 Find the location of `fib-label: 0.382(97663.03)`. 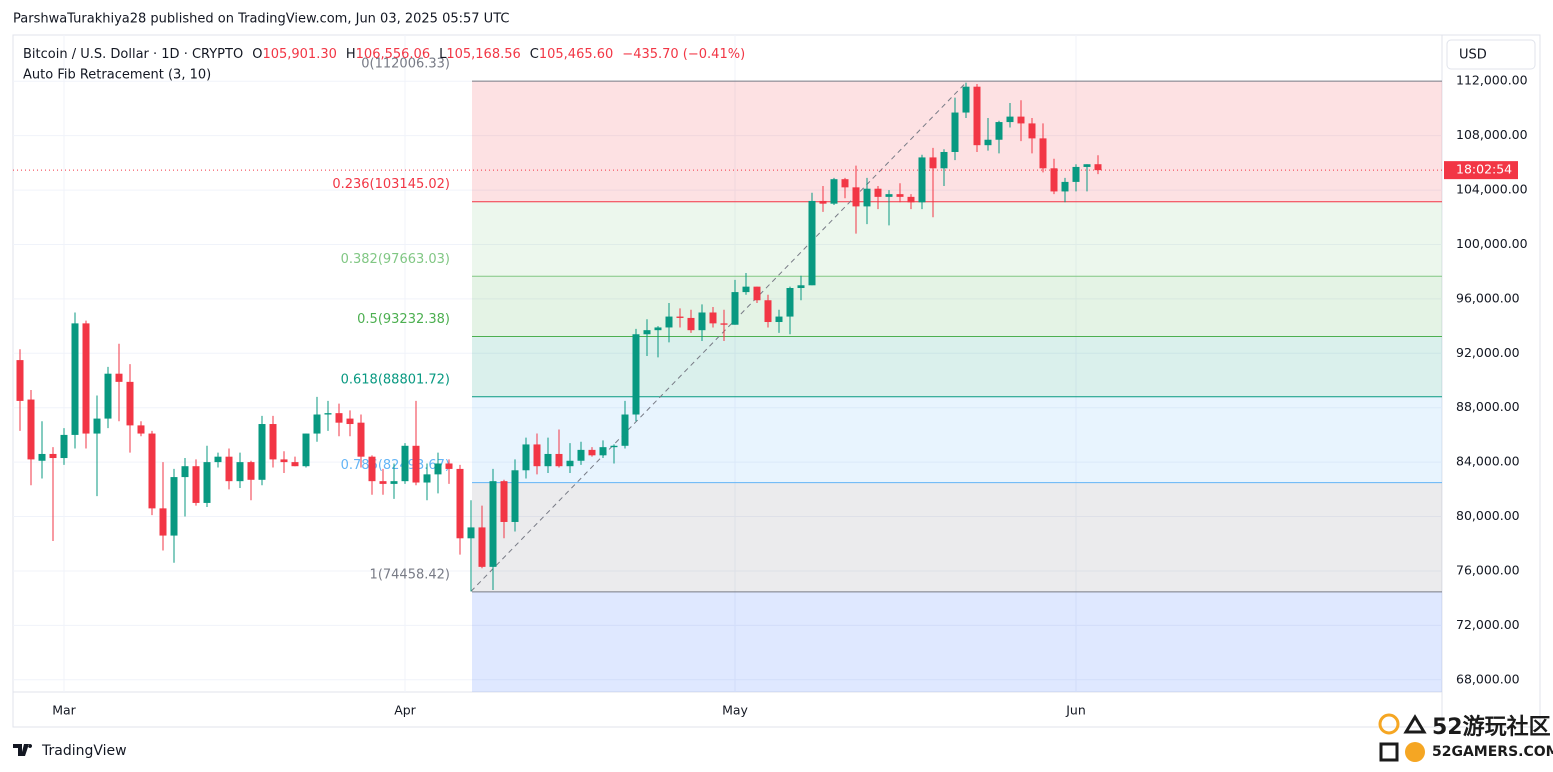

fib-label: 0.382(97663.03) is located at coordinates (395, 259).